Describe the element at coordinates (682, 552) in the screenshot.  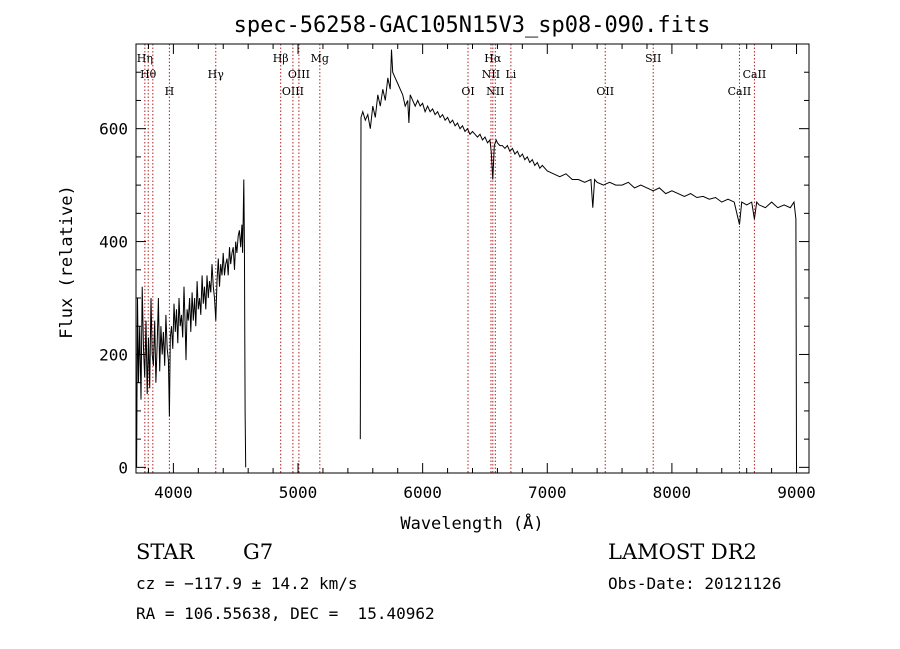
I see `survey-name: LAMOST DR2` at that location.